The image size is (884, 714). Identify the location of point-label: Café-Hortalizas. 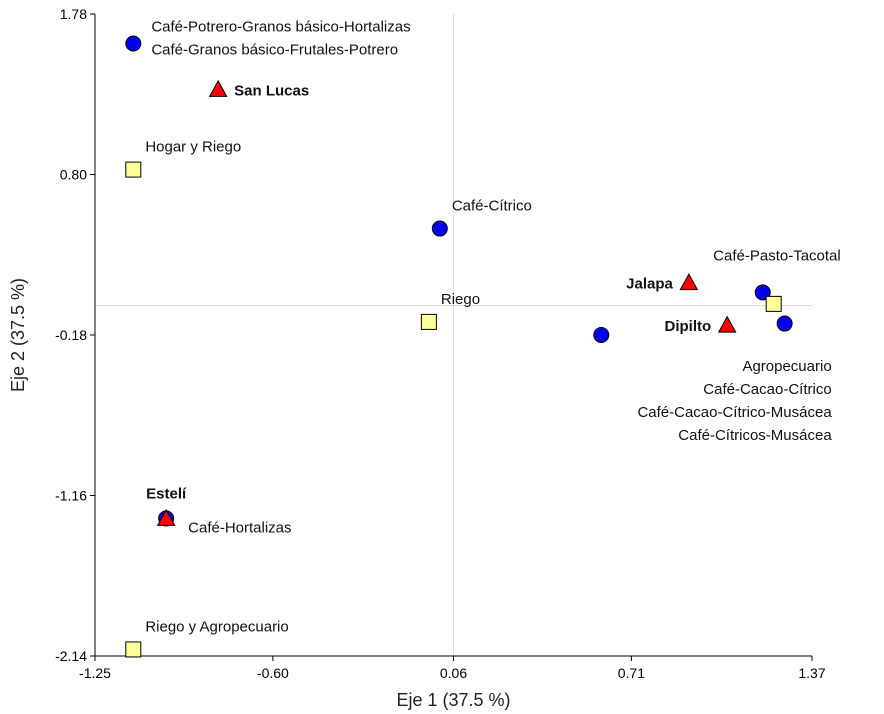
(239, 527).